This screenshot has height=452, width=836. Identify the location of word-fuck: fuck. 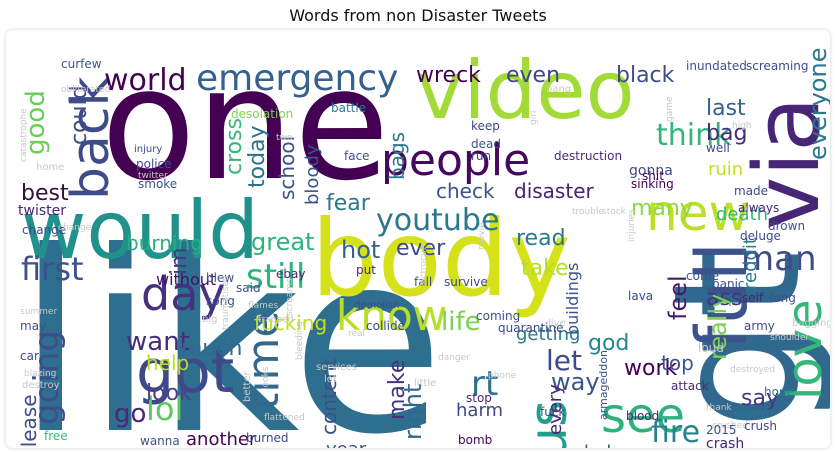
(552, 412).